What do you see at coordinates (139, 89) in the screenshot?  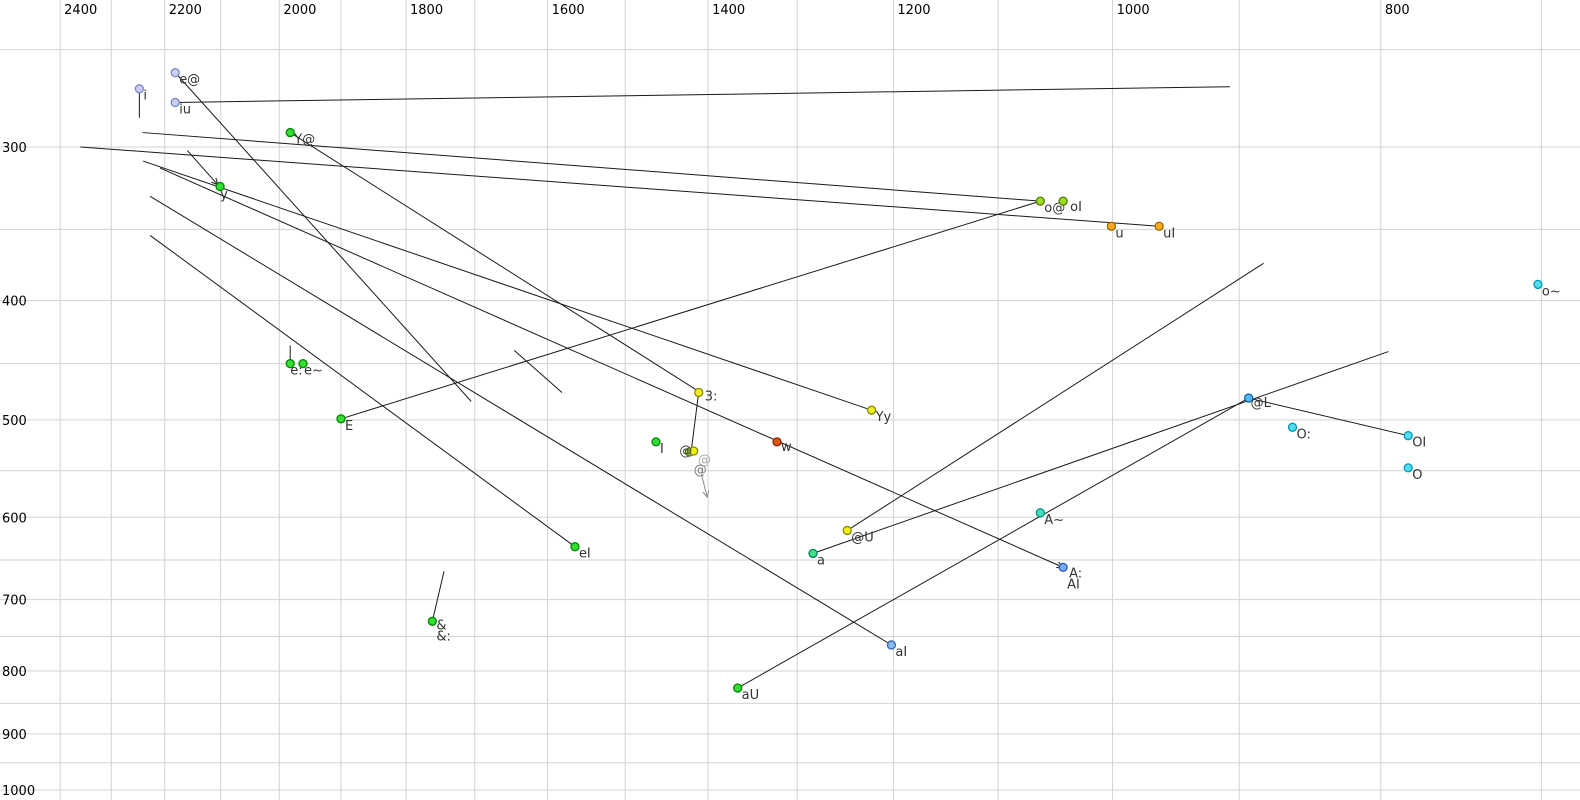 I see `vowel-point-i` at bounding box center [139, 89].